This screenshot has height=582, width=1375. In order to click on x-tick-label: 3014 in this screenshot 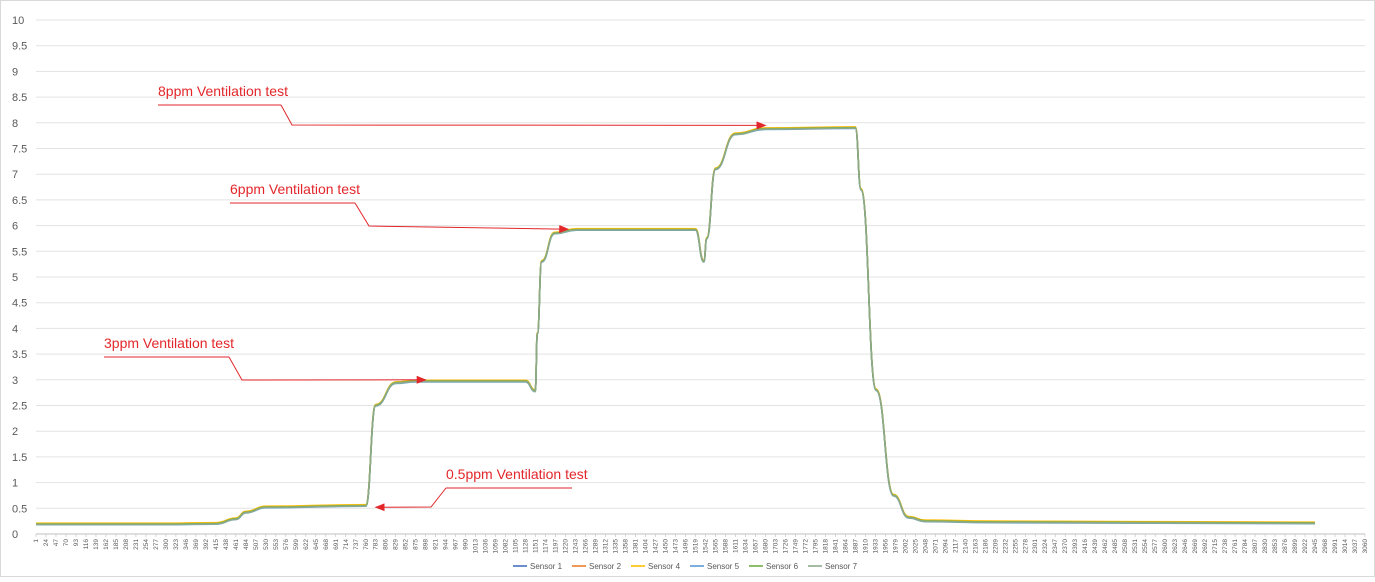, I will do `click(1345, 546)`.